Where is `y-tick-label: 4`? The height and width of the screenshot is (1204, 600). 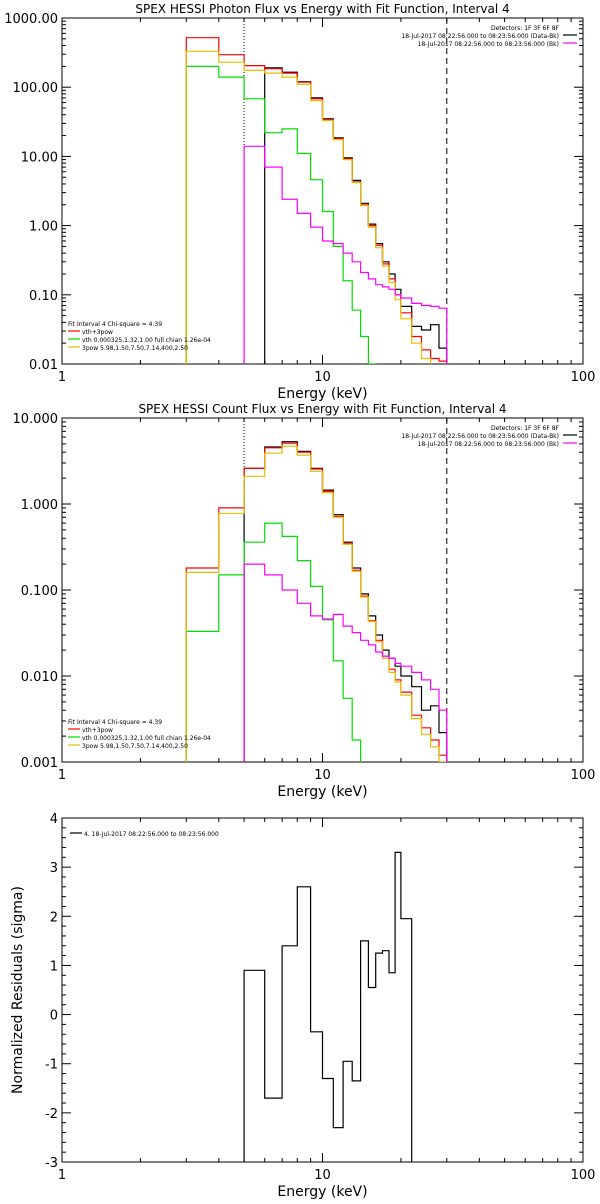
y-tick-label: 4 is located at coordinates (54, 819).